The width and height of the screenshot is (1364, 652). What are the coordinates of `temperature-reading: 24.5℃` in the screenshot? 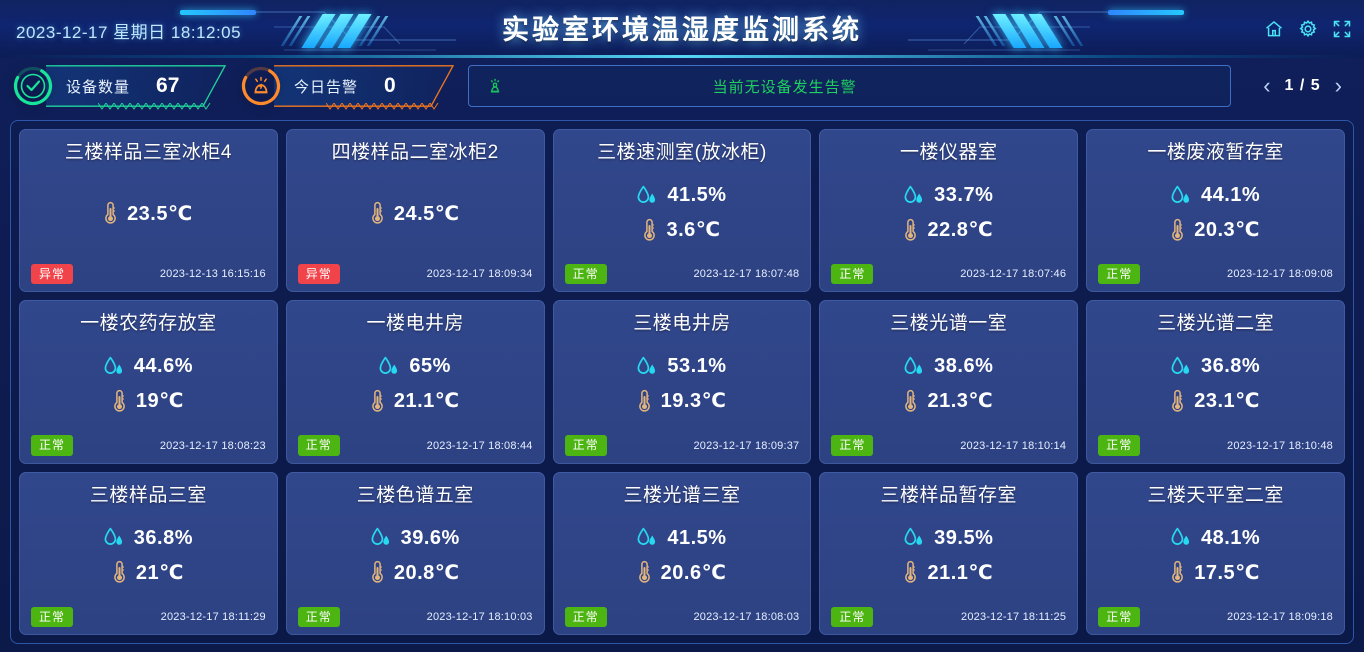 It's located at (415, 213).